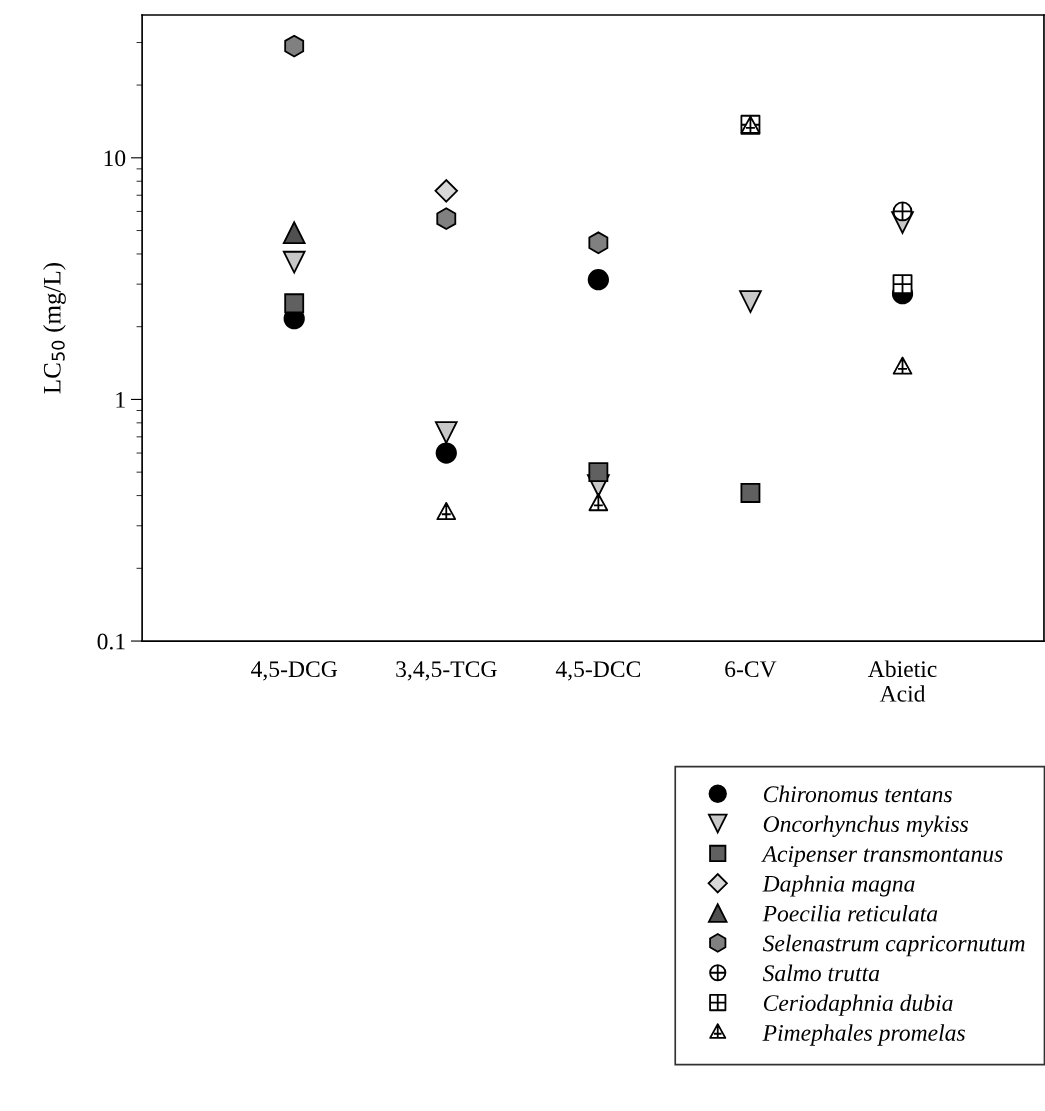 This screenshot has width=1045, height=1111. What do you see at coordinates (120, 400) in the screenshot?
I see `y-tick-label: 1` at bounding box center [120, 400].